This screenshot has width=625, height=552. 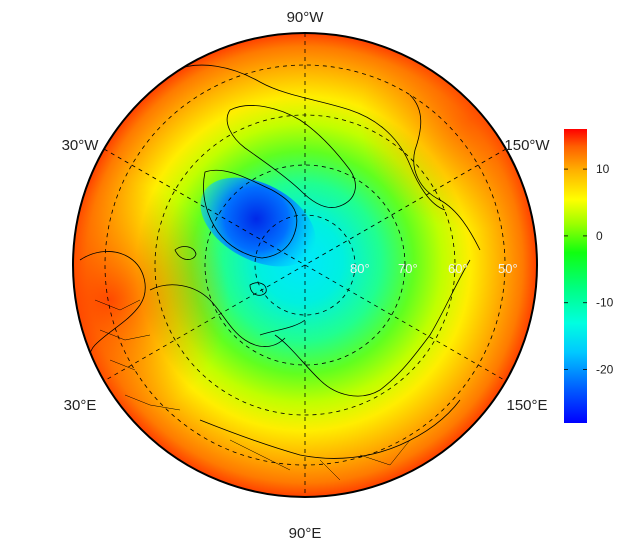 What do you see at coordinates (305, 533) in the screenshot?
I see `lon-label-90e: 90°E` at bounding box center [305, 533].